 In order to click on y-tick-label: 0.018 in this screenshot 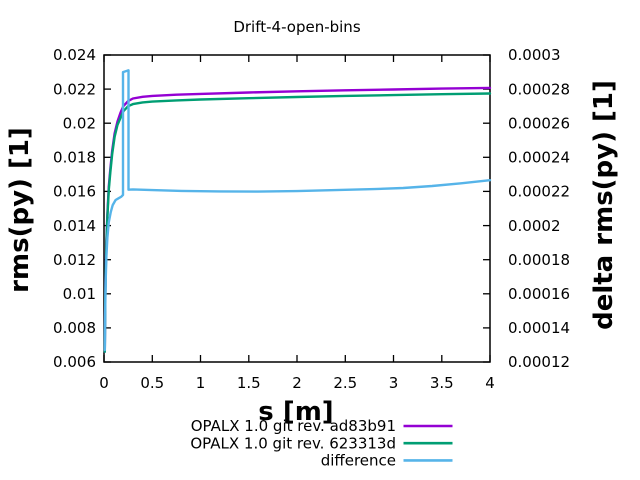, I will do `click(74, 158)`.